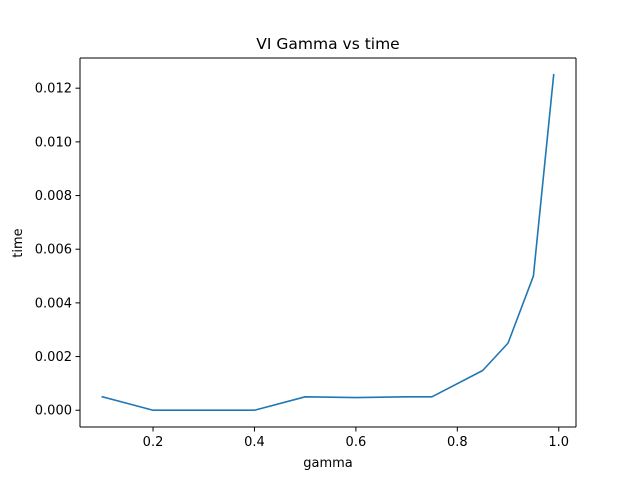 This screenshot has height=480, width=640. I want to click on x-axis-label: gamma, so click(328, 463).